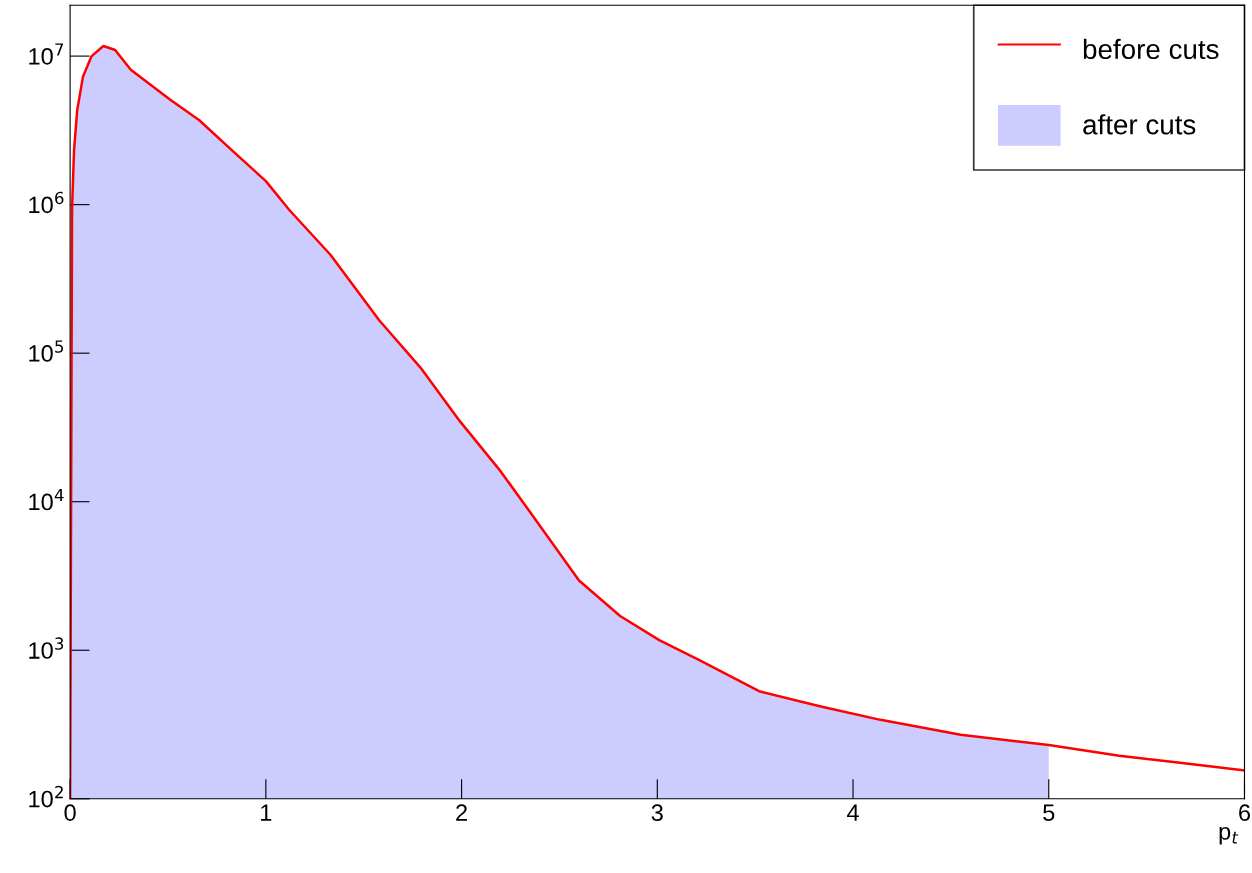 This screenshot has width=1252, height=873. Describe the element at coordinates (46, 54) in the screenshot. I see `y-tick-label: 10$^{7}$` at that location.